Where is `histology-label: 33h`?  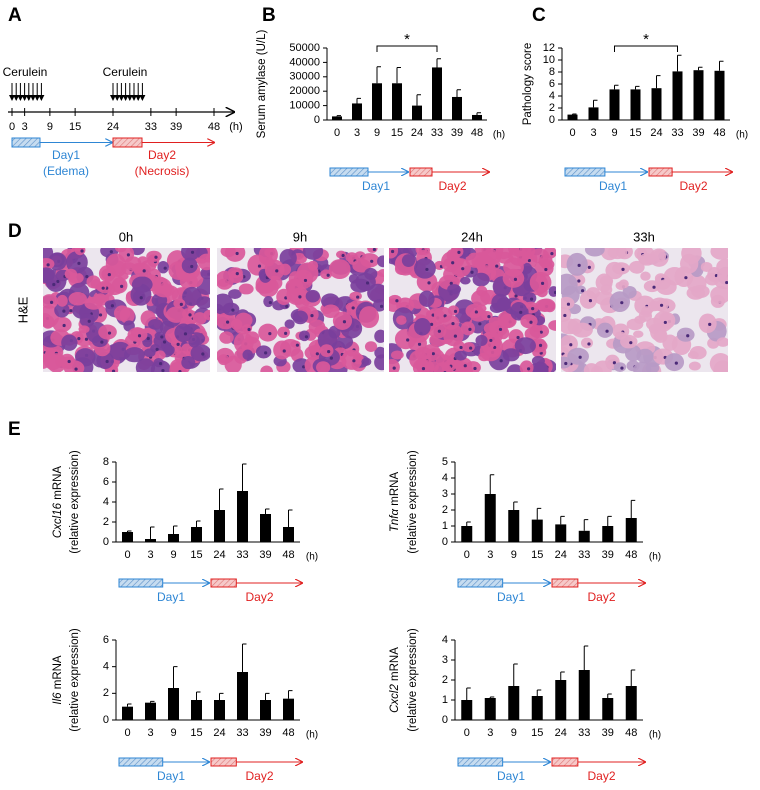 histology-label: 33h is located at coordinates (644, 236).